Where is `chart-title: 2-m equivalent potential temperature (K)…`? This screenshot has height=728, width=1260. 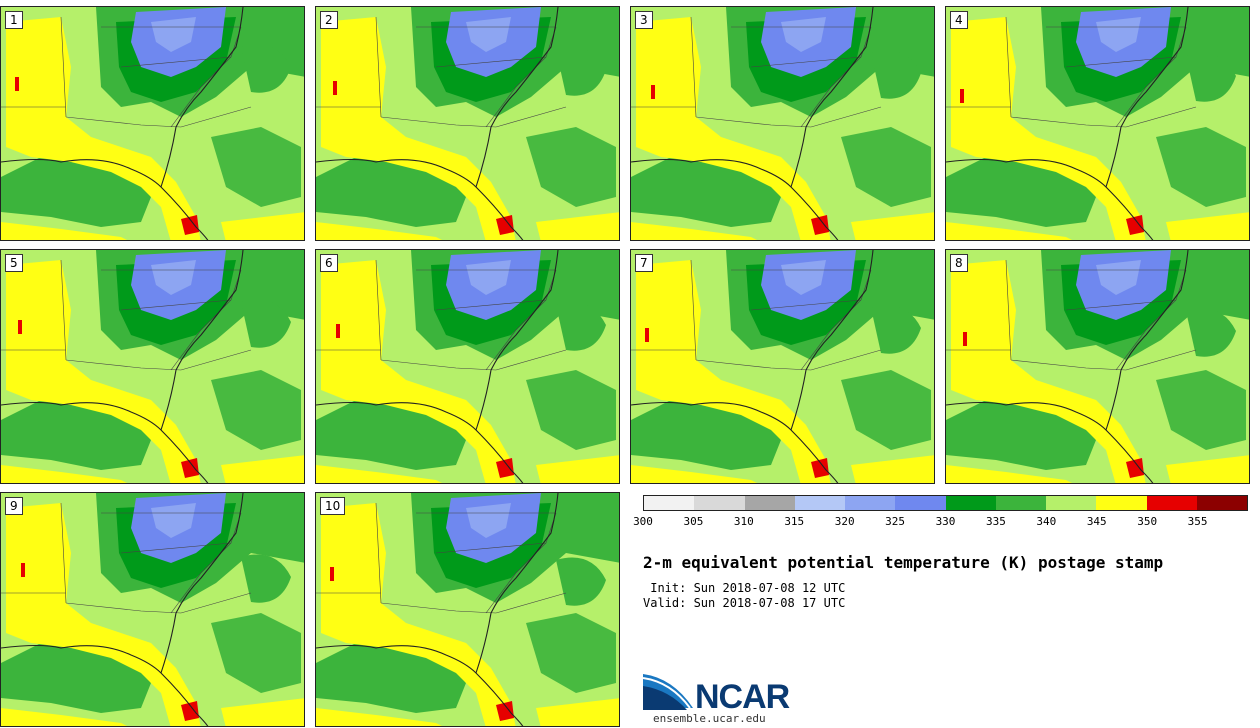
chart-title: 2-m equivalent potential temperature (K)… is located at coordinates (903, 562).